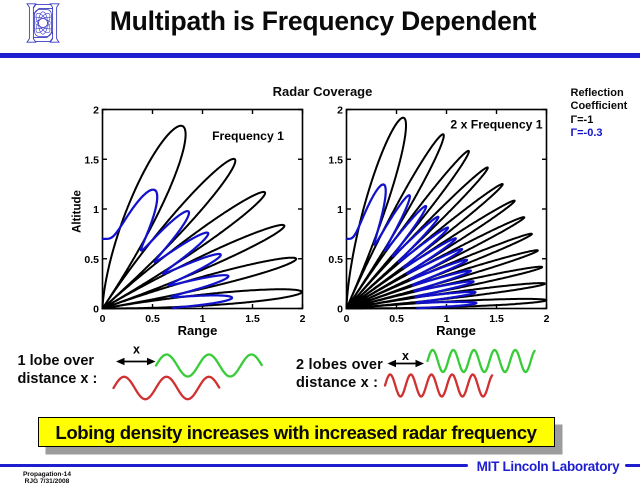  I want to click on plot-title: Frequency 1, so click(248, 136).